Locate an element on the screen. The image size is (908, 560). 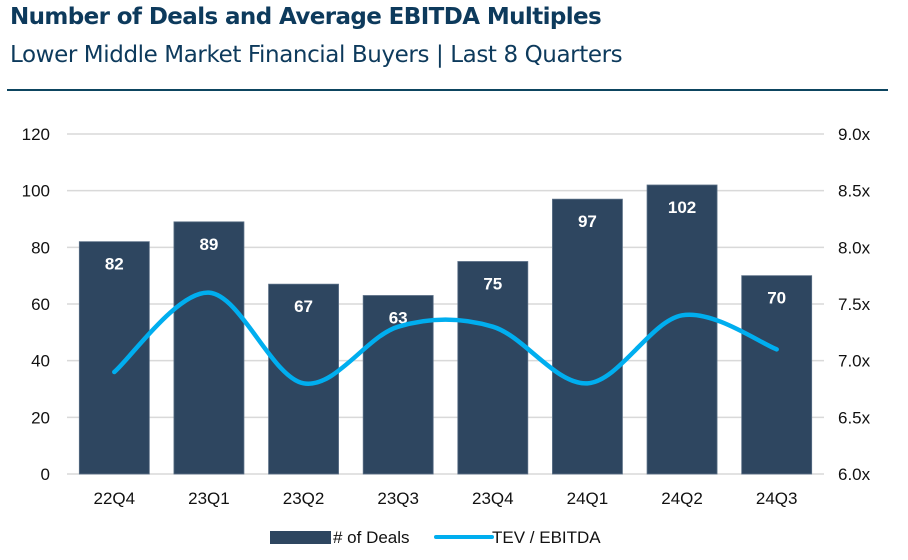
left-tick-label: 60 is located at coordinates (40, 304).